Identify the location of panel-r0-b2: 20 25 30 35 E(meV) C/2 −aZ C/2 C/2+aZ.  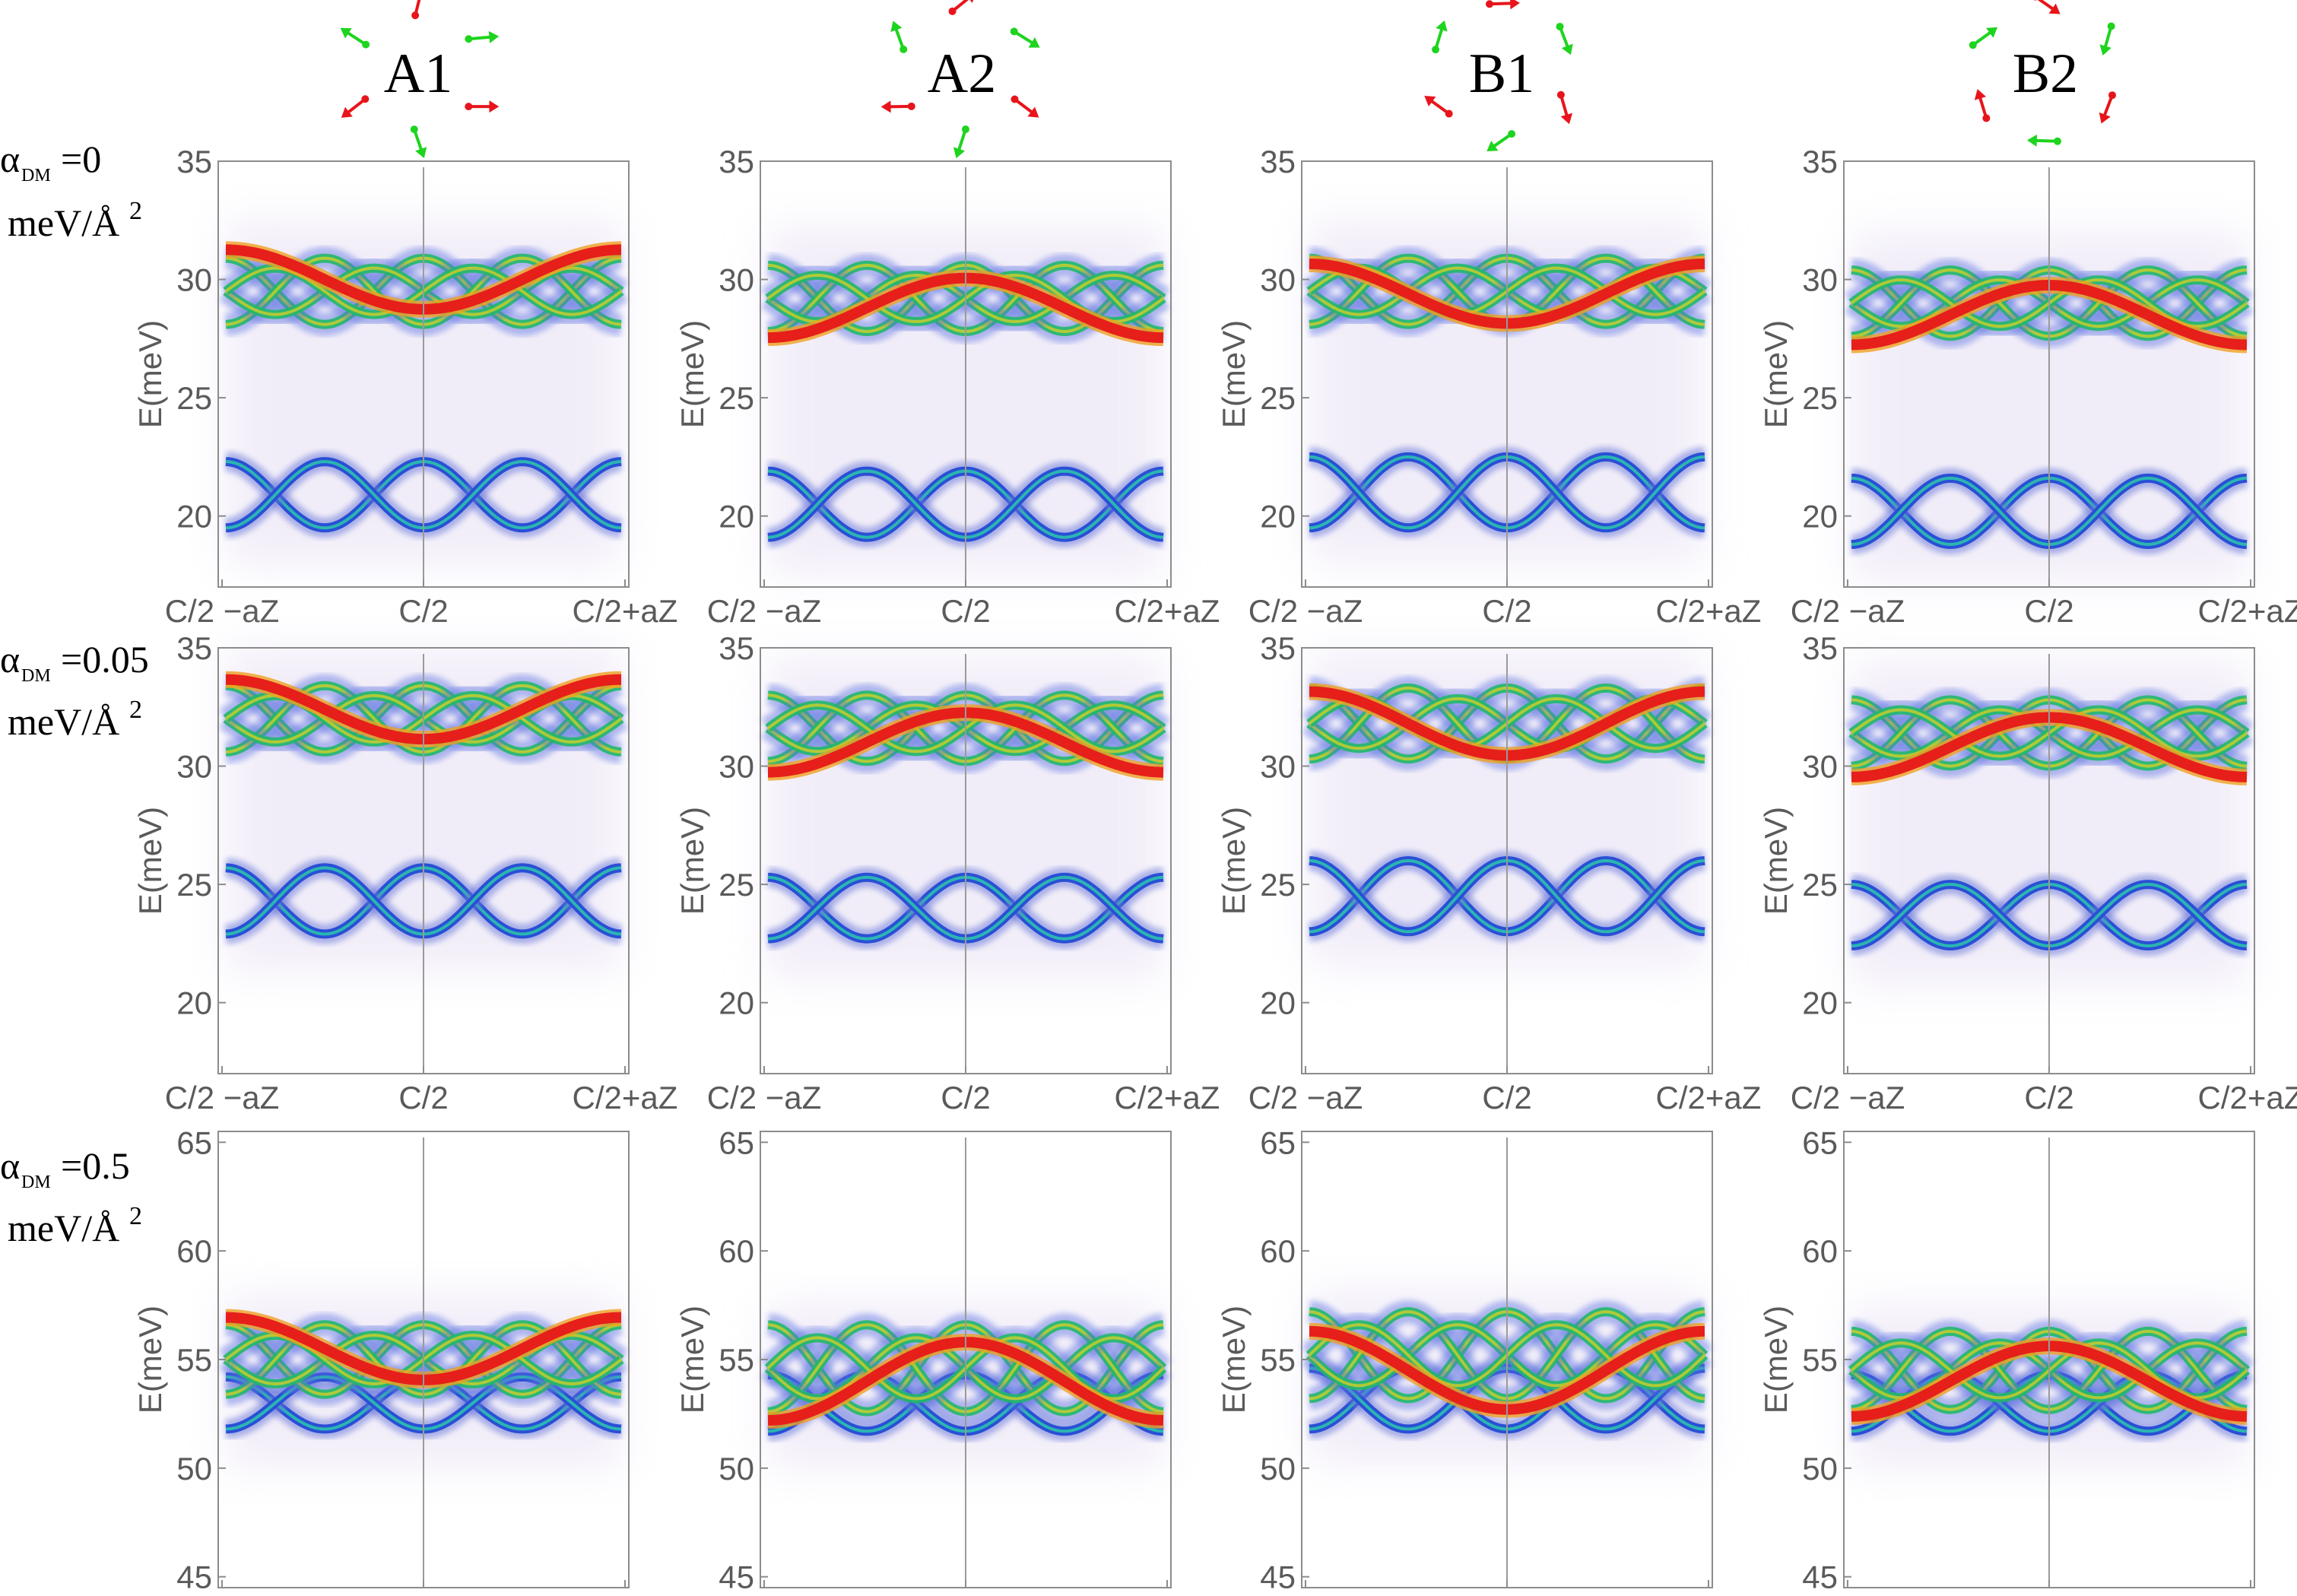
(2027, 387).